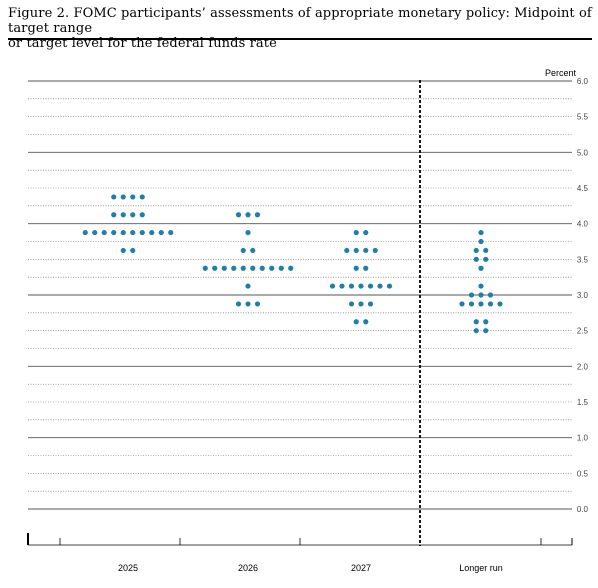 This screenshot has width=598, height=588. Describe the element at coordinates (583, 224) in the screenshot. I see `y-tick-label: 4.0` at that location.